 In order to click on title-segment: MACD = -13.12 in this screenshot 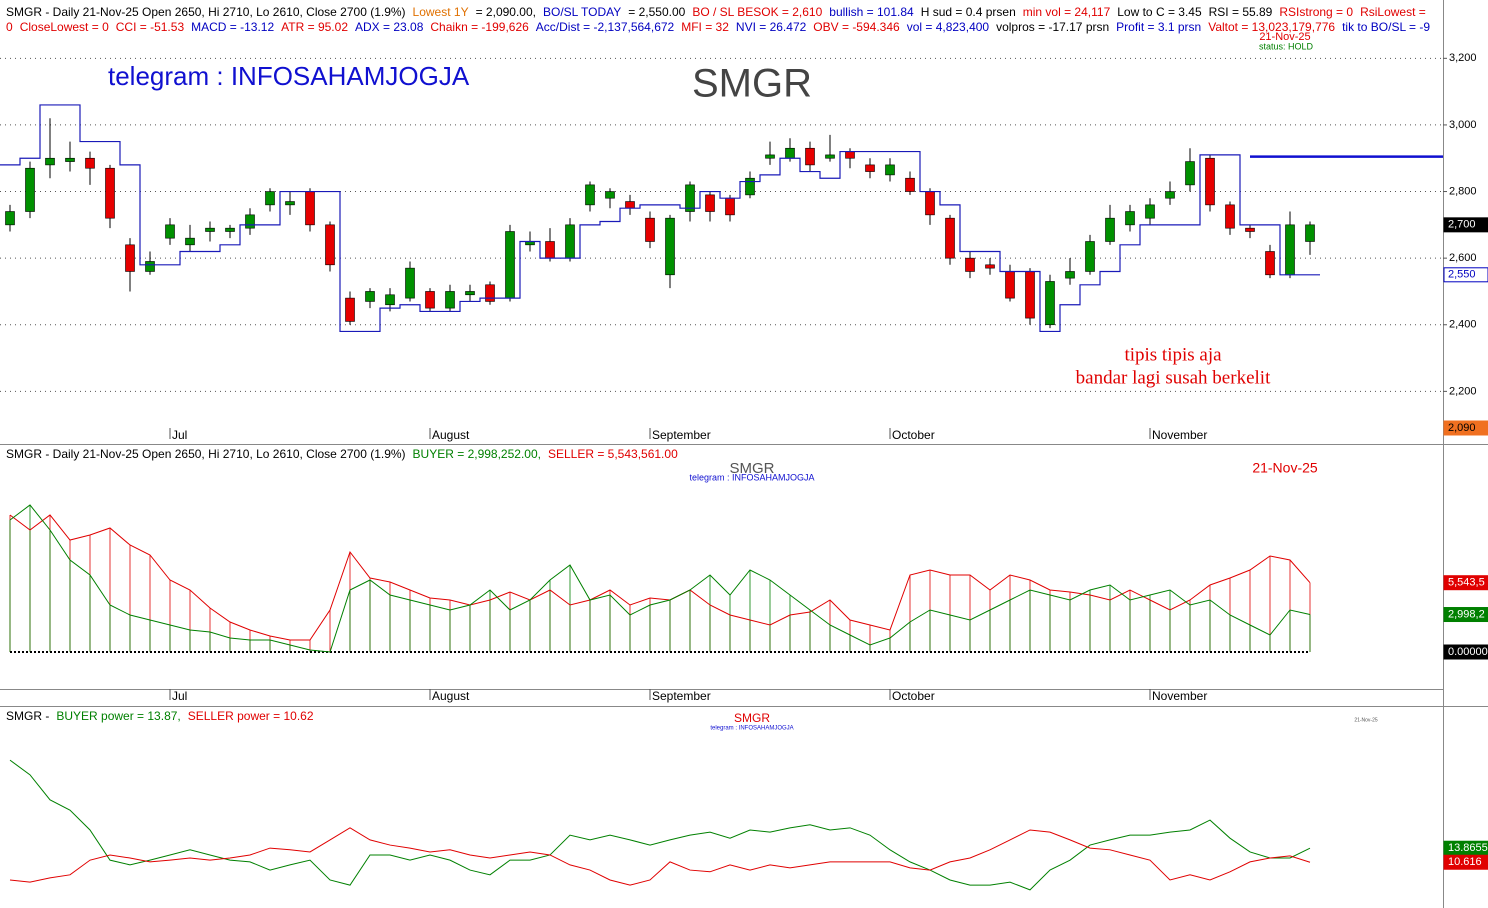, I will do `click(233, 27)`.